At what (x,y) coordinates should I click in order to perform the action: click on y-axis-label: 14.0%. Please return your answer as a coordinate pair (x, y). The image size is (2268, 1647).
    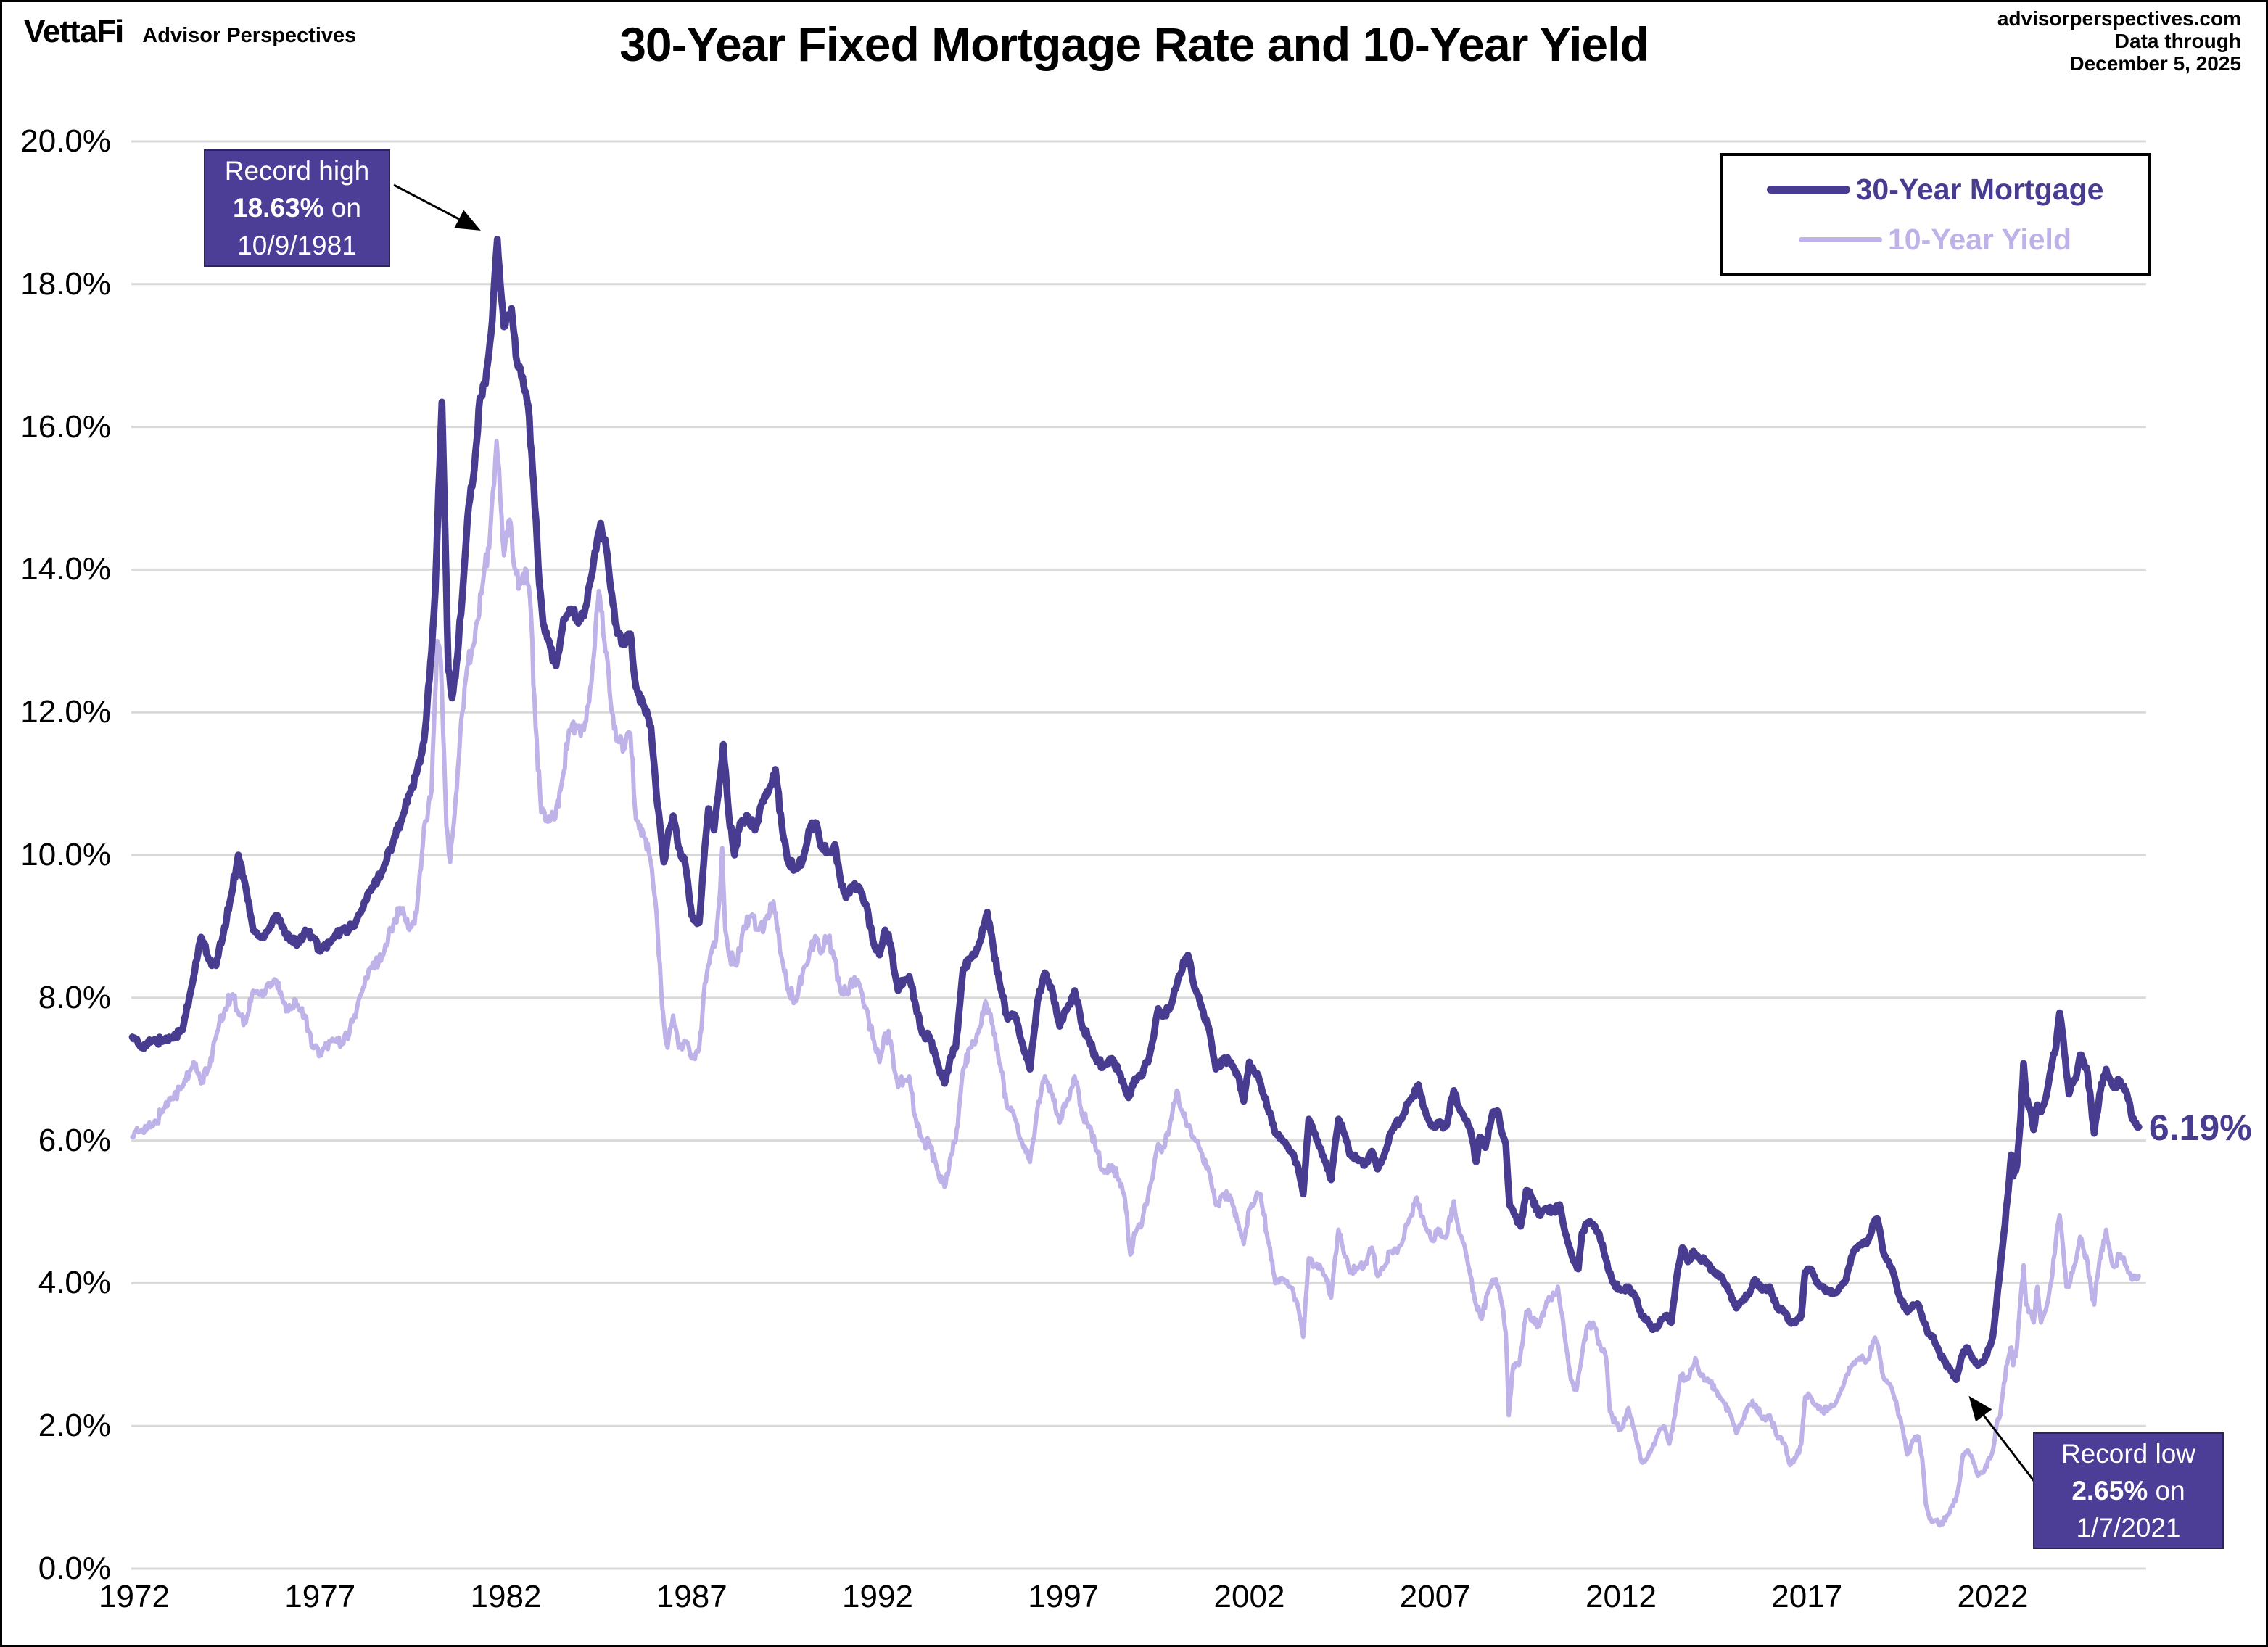
    Looking at the image, I should click on (65, 569).